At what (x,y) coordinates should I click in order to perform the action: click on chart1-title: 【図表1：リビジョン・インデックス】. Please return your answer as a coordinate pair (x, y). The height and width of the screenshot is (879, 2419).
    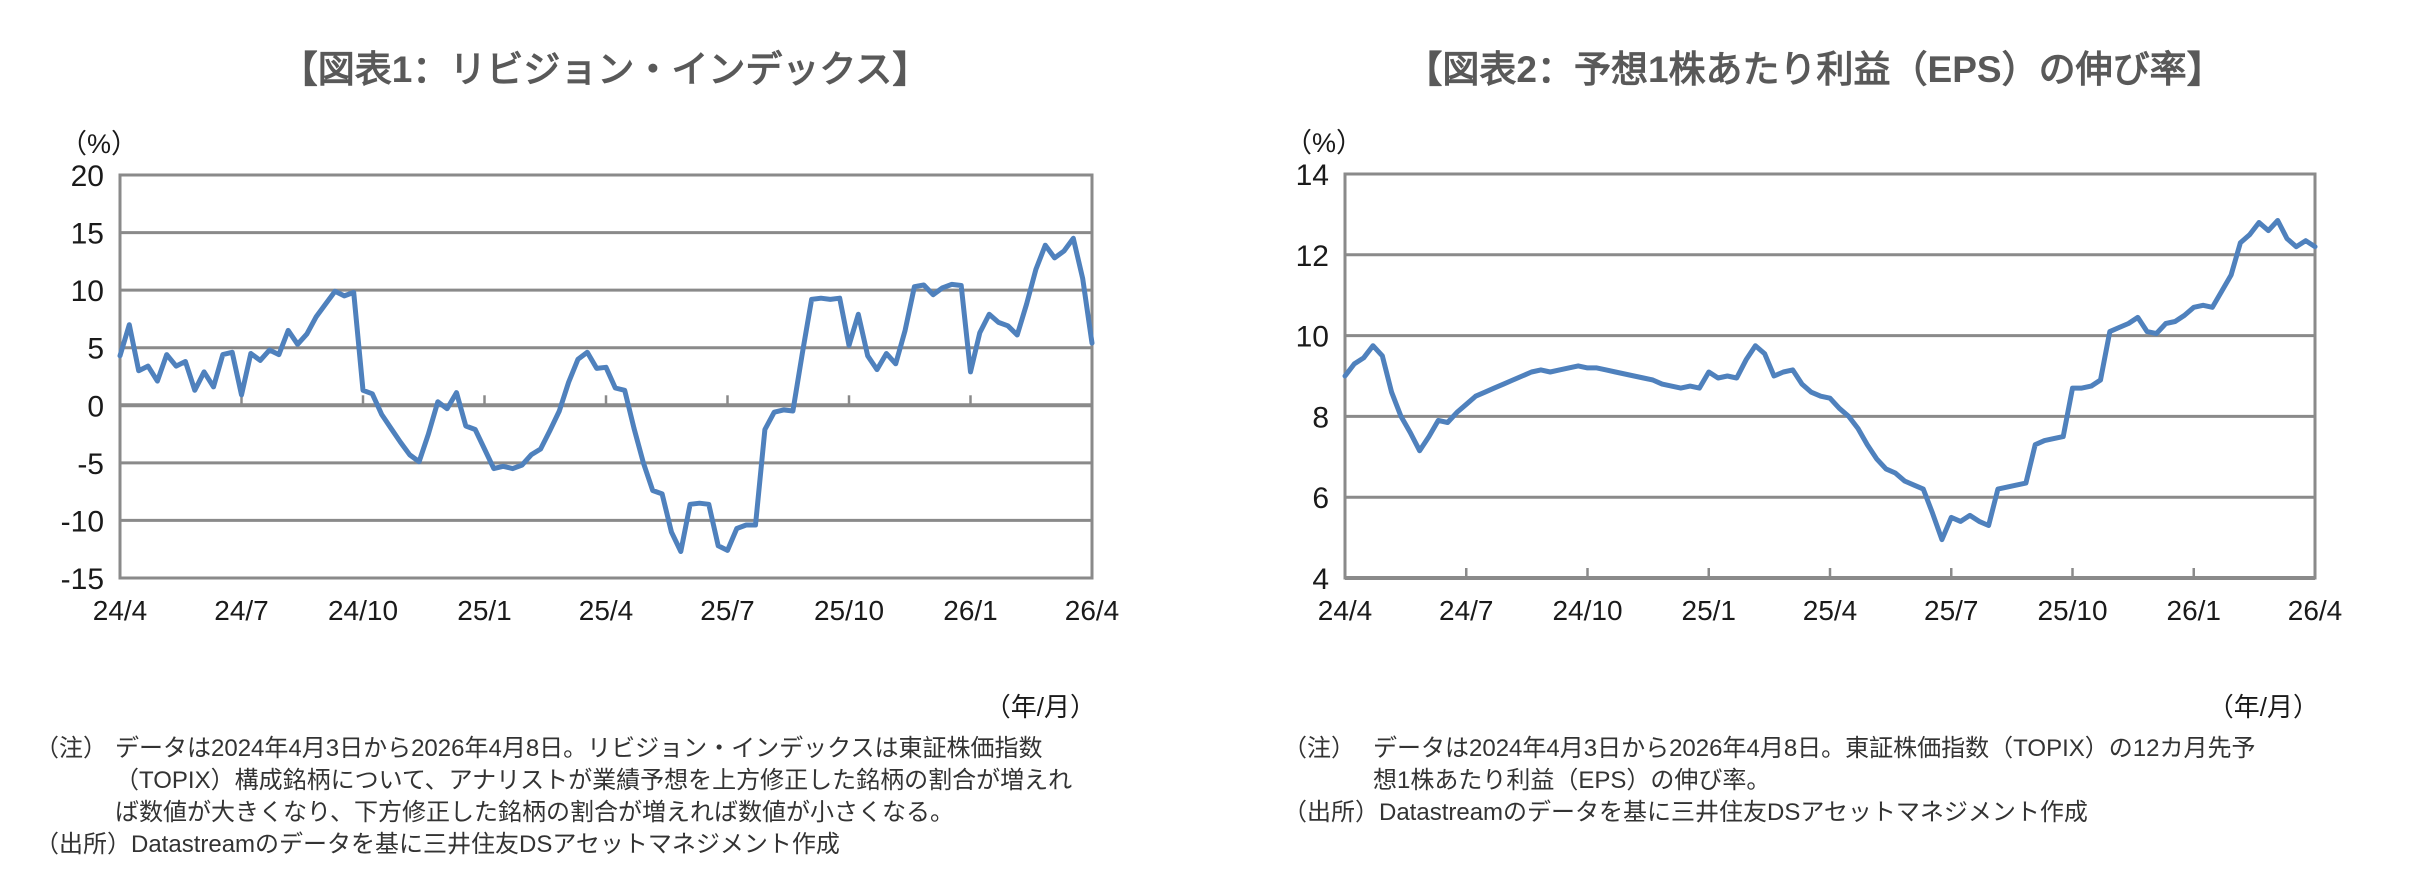
    Looking at the image, I should click on (605, 69).